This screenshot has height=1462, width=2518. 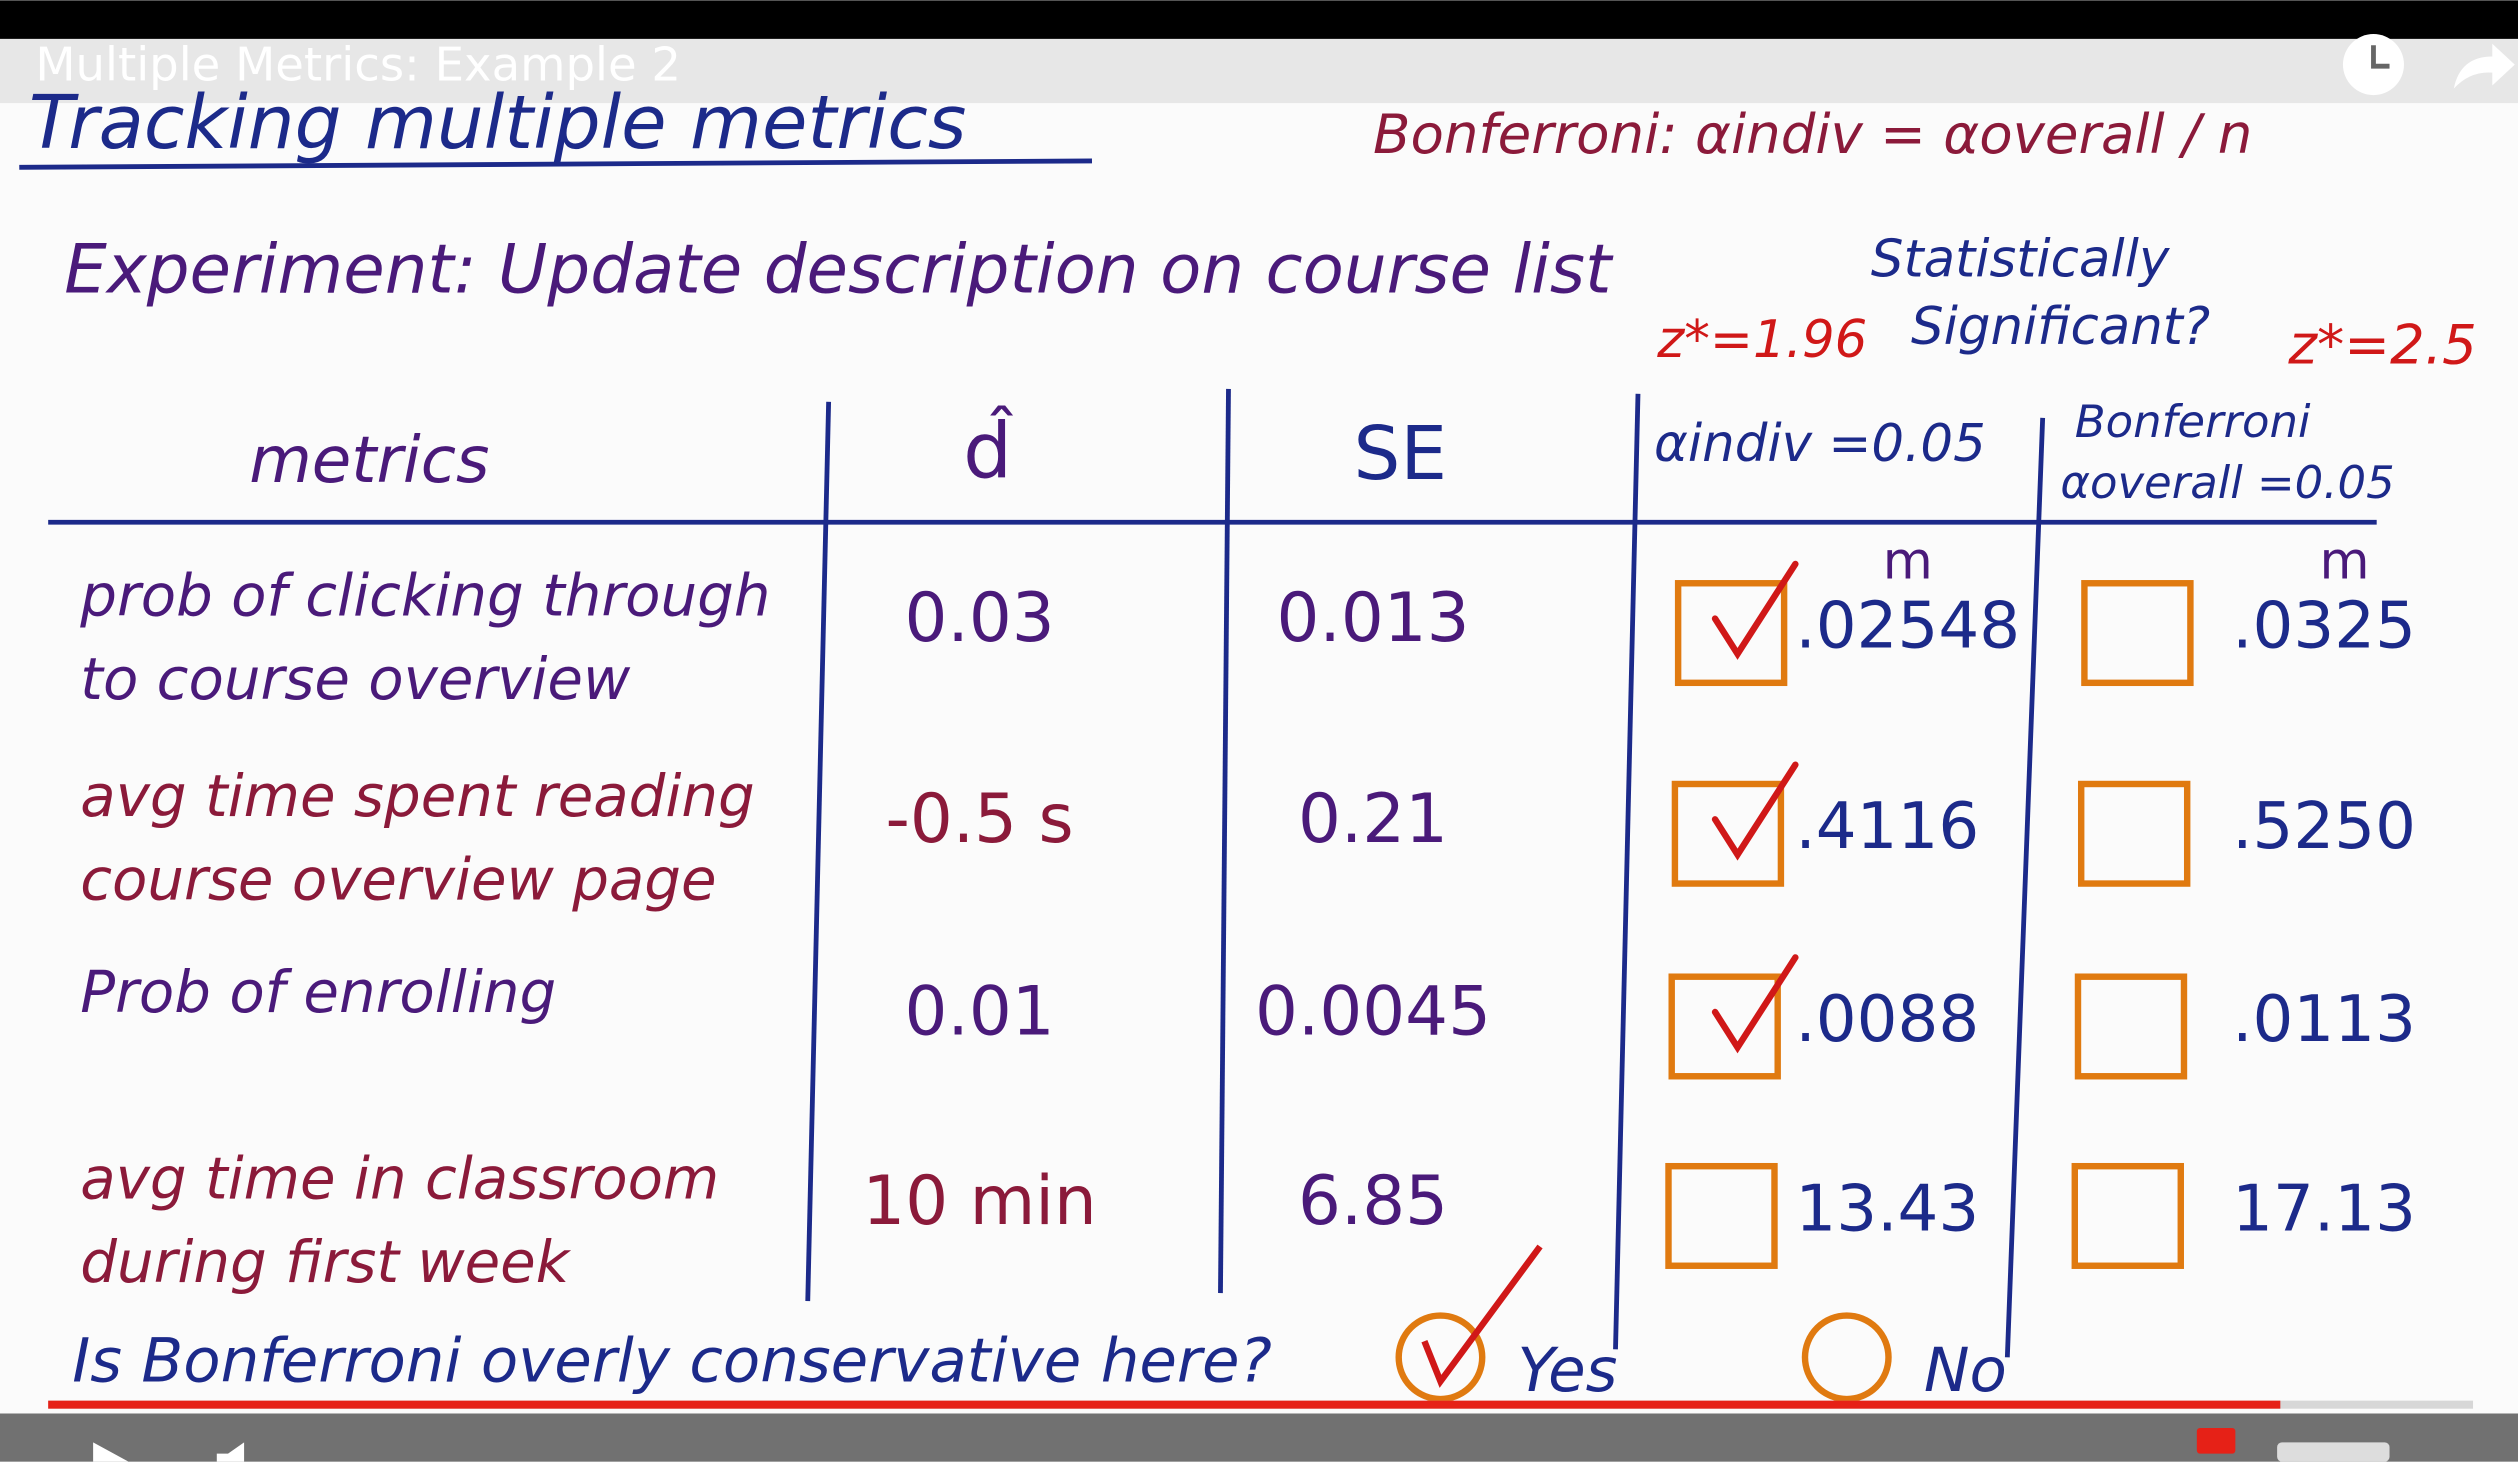 What do you see at coordinates (2020, 260) in the screenshot?
I see `significance-line: Statistically` at bounding box center [2020, 260].